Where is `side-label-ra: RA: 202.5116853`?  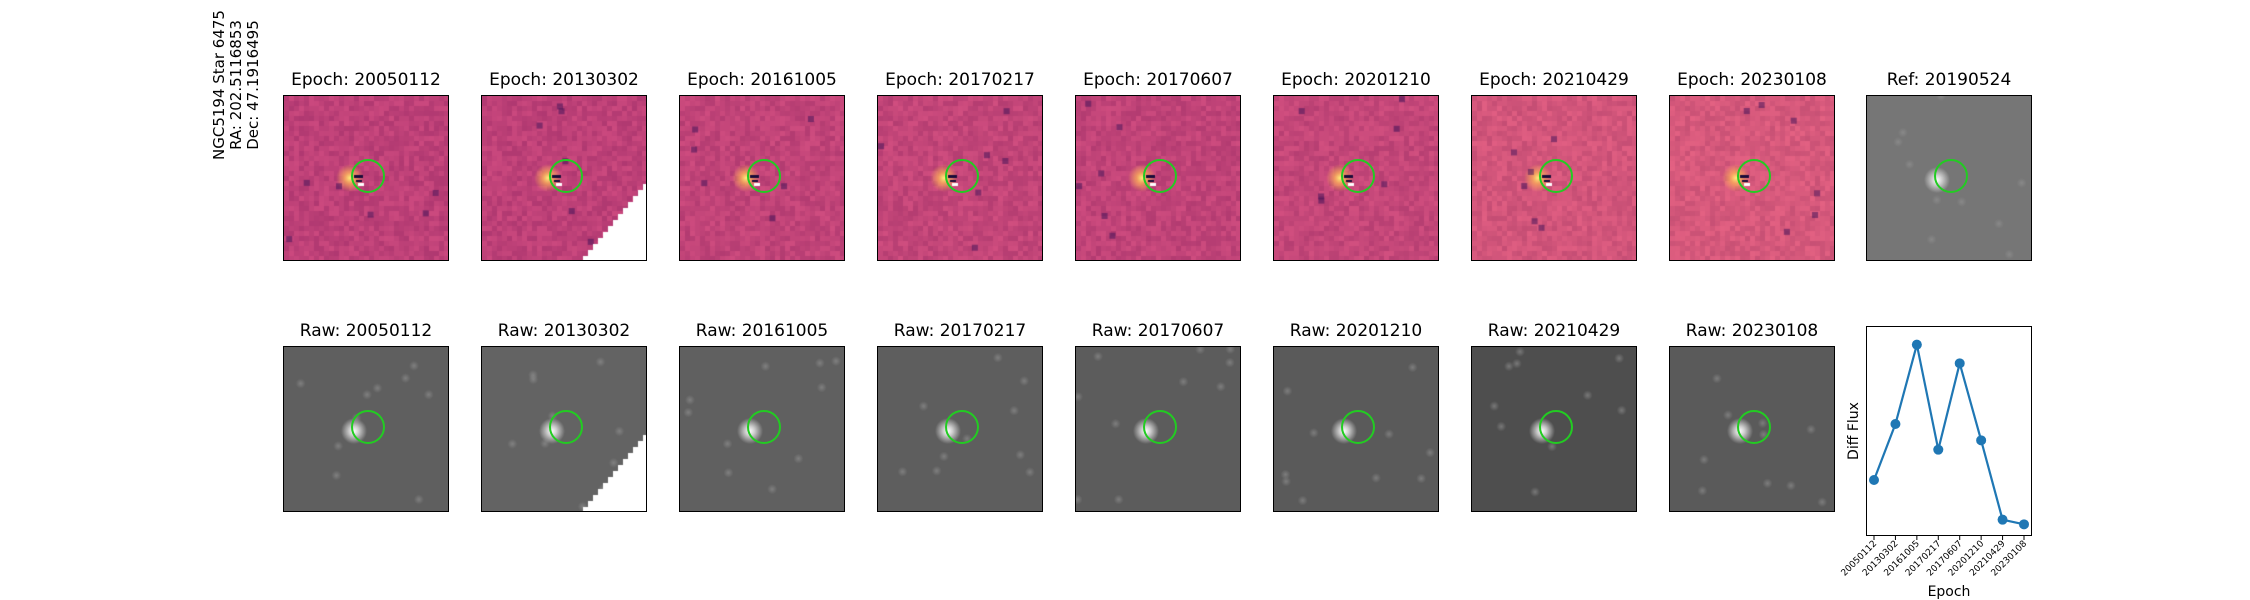
side-label-ra: RA: 202.5116853 is located at coordinates (236, 85).